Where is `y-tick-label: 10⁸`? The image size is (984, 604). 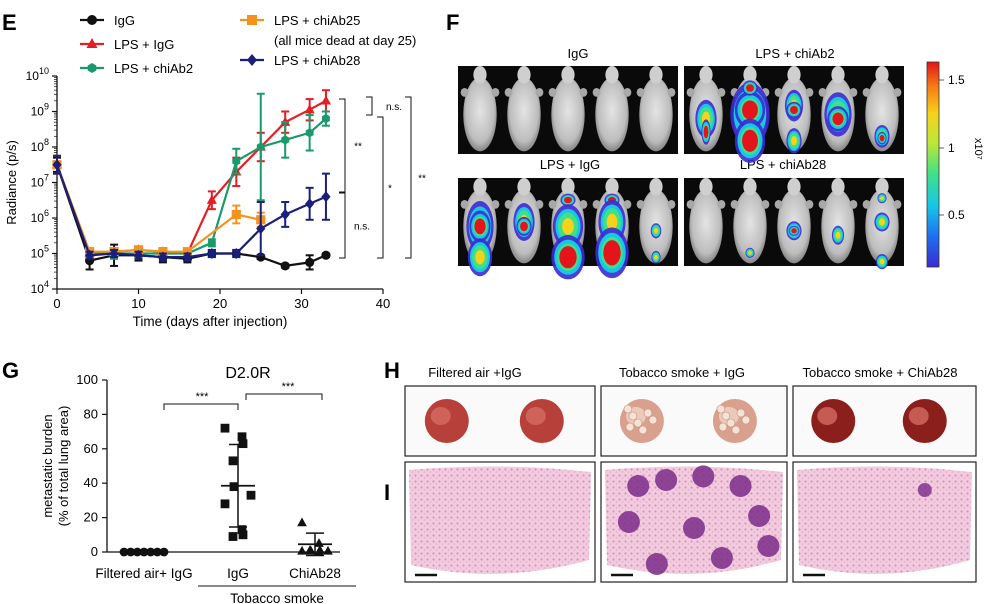 y-tick-label: 10⁸ is located at coordinates (40, 145).